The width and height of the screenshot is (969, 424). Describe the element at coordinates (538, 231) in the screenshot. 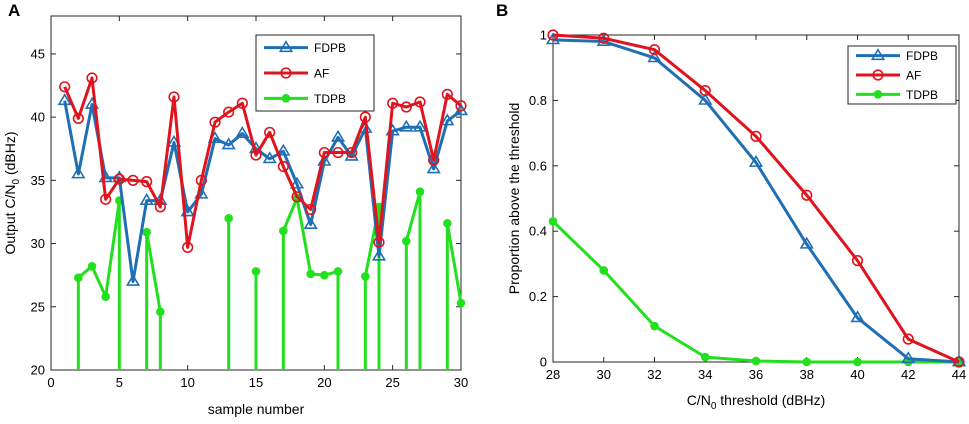

I see `y-tick-label: 0.4` at that location.